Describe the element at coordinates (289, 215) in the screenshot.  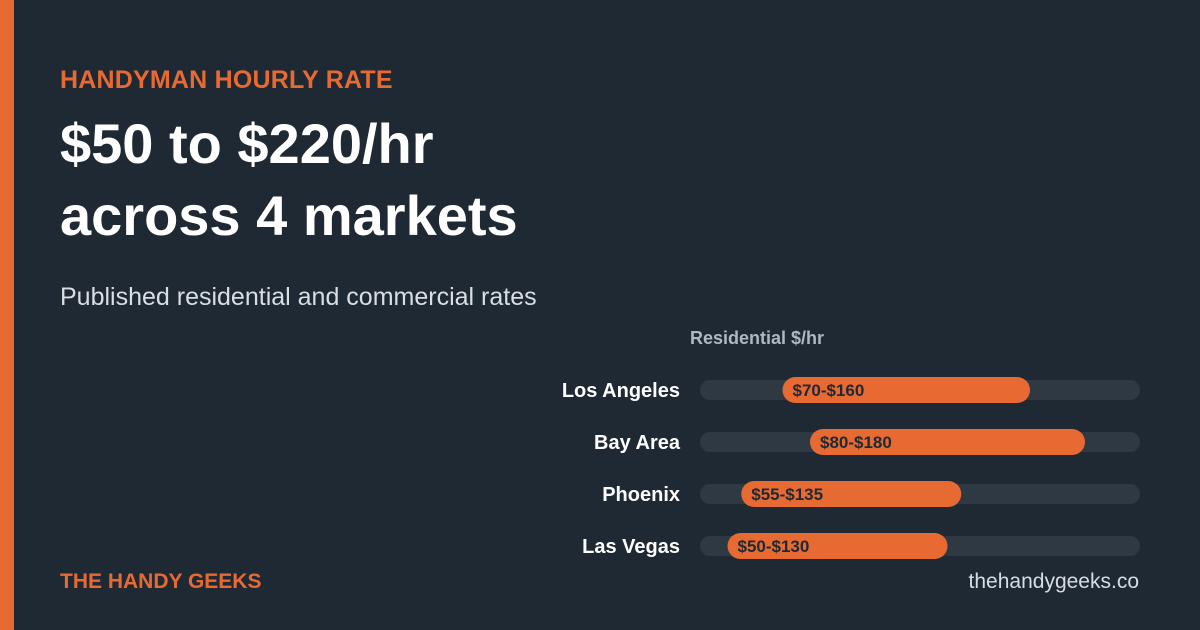
I see `headline-line-2: across 4 markets` at that location.